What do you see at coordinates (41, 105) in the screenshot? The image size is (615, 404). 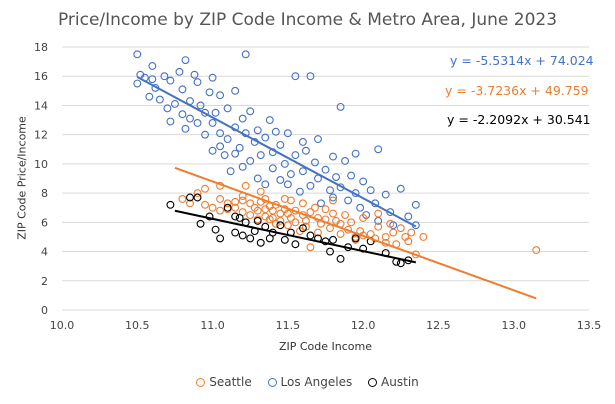 I see `y-tick-label: 14` at bounding box center [41, 105].